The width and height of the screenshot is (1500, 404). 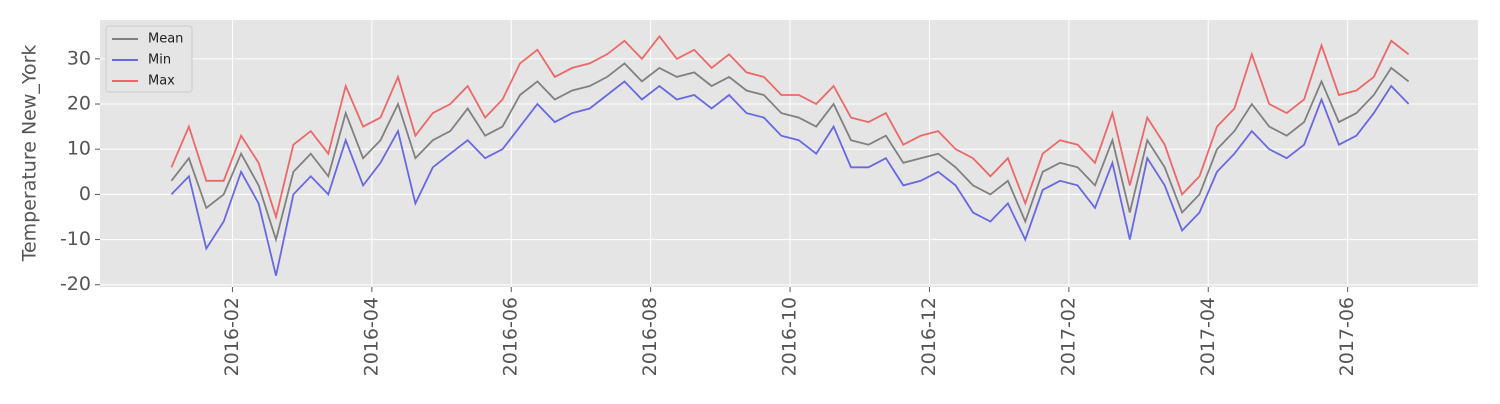 What do you see at coordinates (159, 60) in the screenshot?
I see `legend-label: Min` at bounding box center [159, 60].